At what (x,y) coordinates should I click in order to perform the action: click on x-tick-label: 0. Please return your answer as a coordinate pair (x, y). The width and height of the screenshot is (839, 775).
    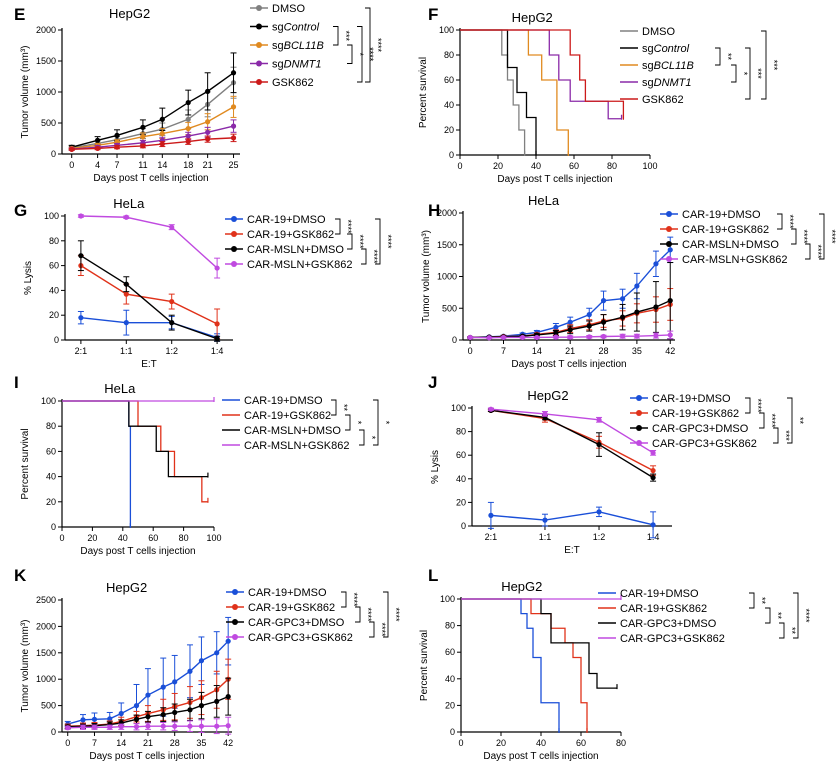
    Looking at the image, I should click on (67, 743).